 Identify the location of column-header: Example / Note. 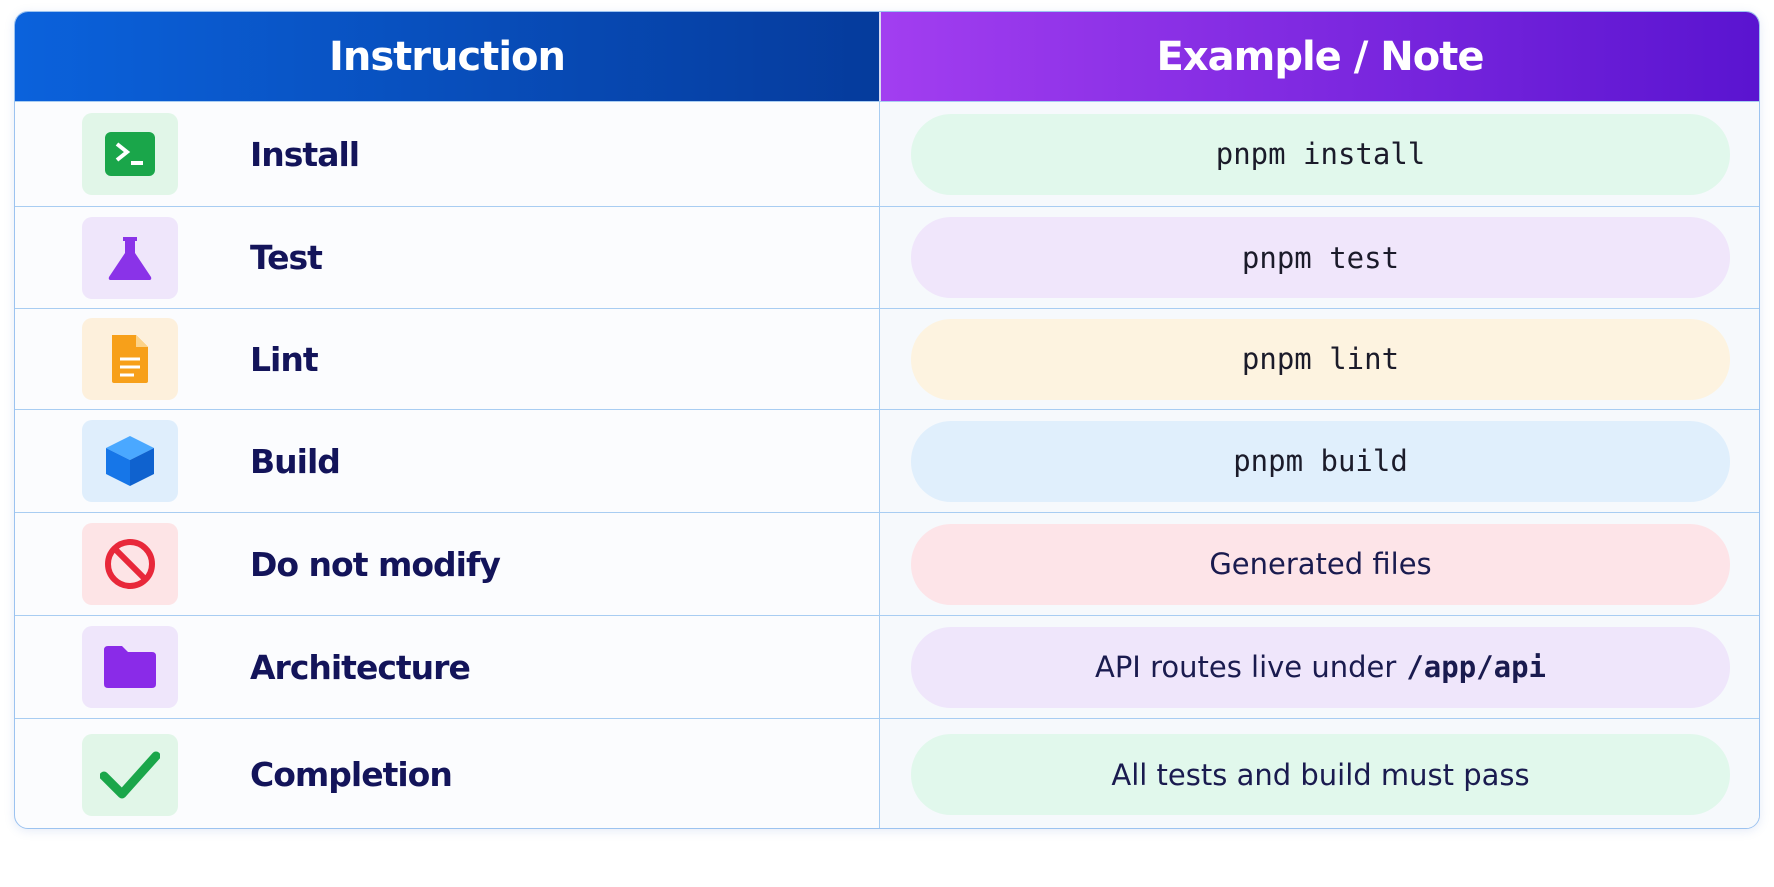
(1319, 56).